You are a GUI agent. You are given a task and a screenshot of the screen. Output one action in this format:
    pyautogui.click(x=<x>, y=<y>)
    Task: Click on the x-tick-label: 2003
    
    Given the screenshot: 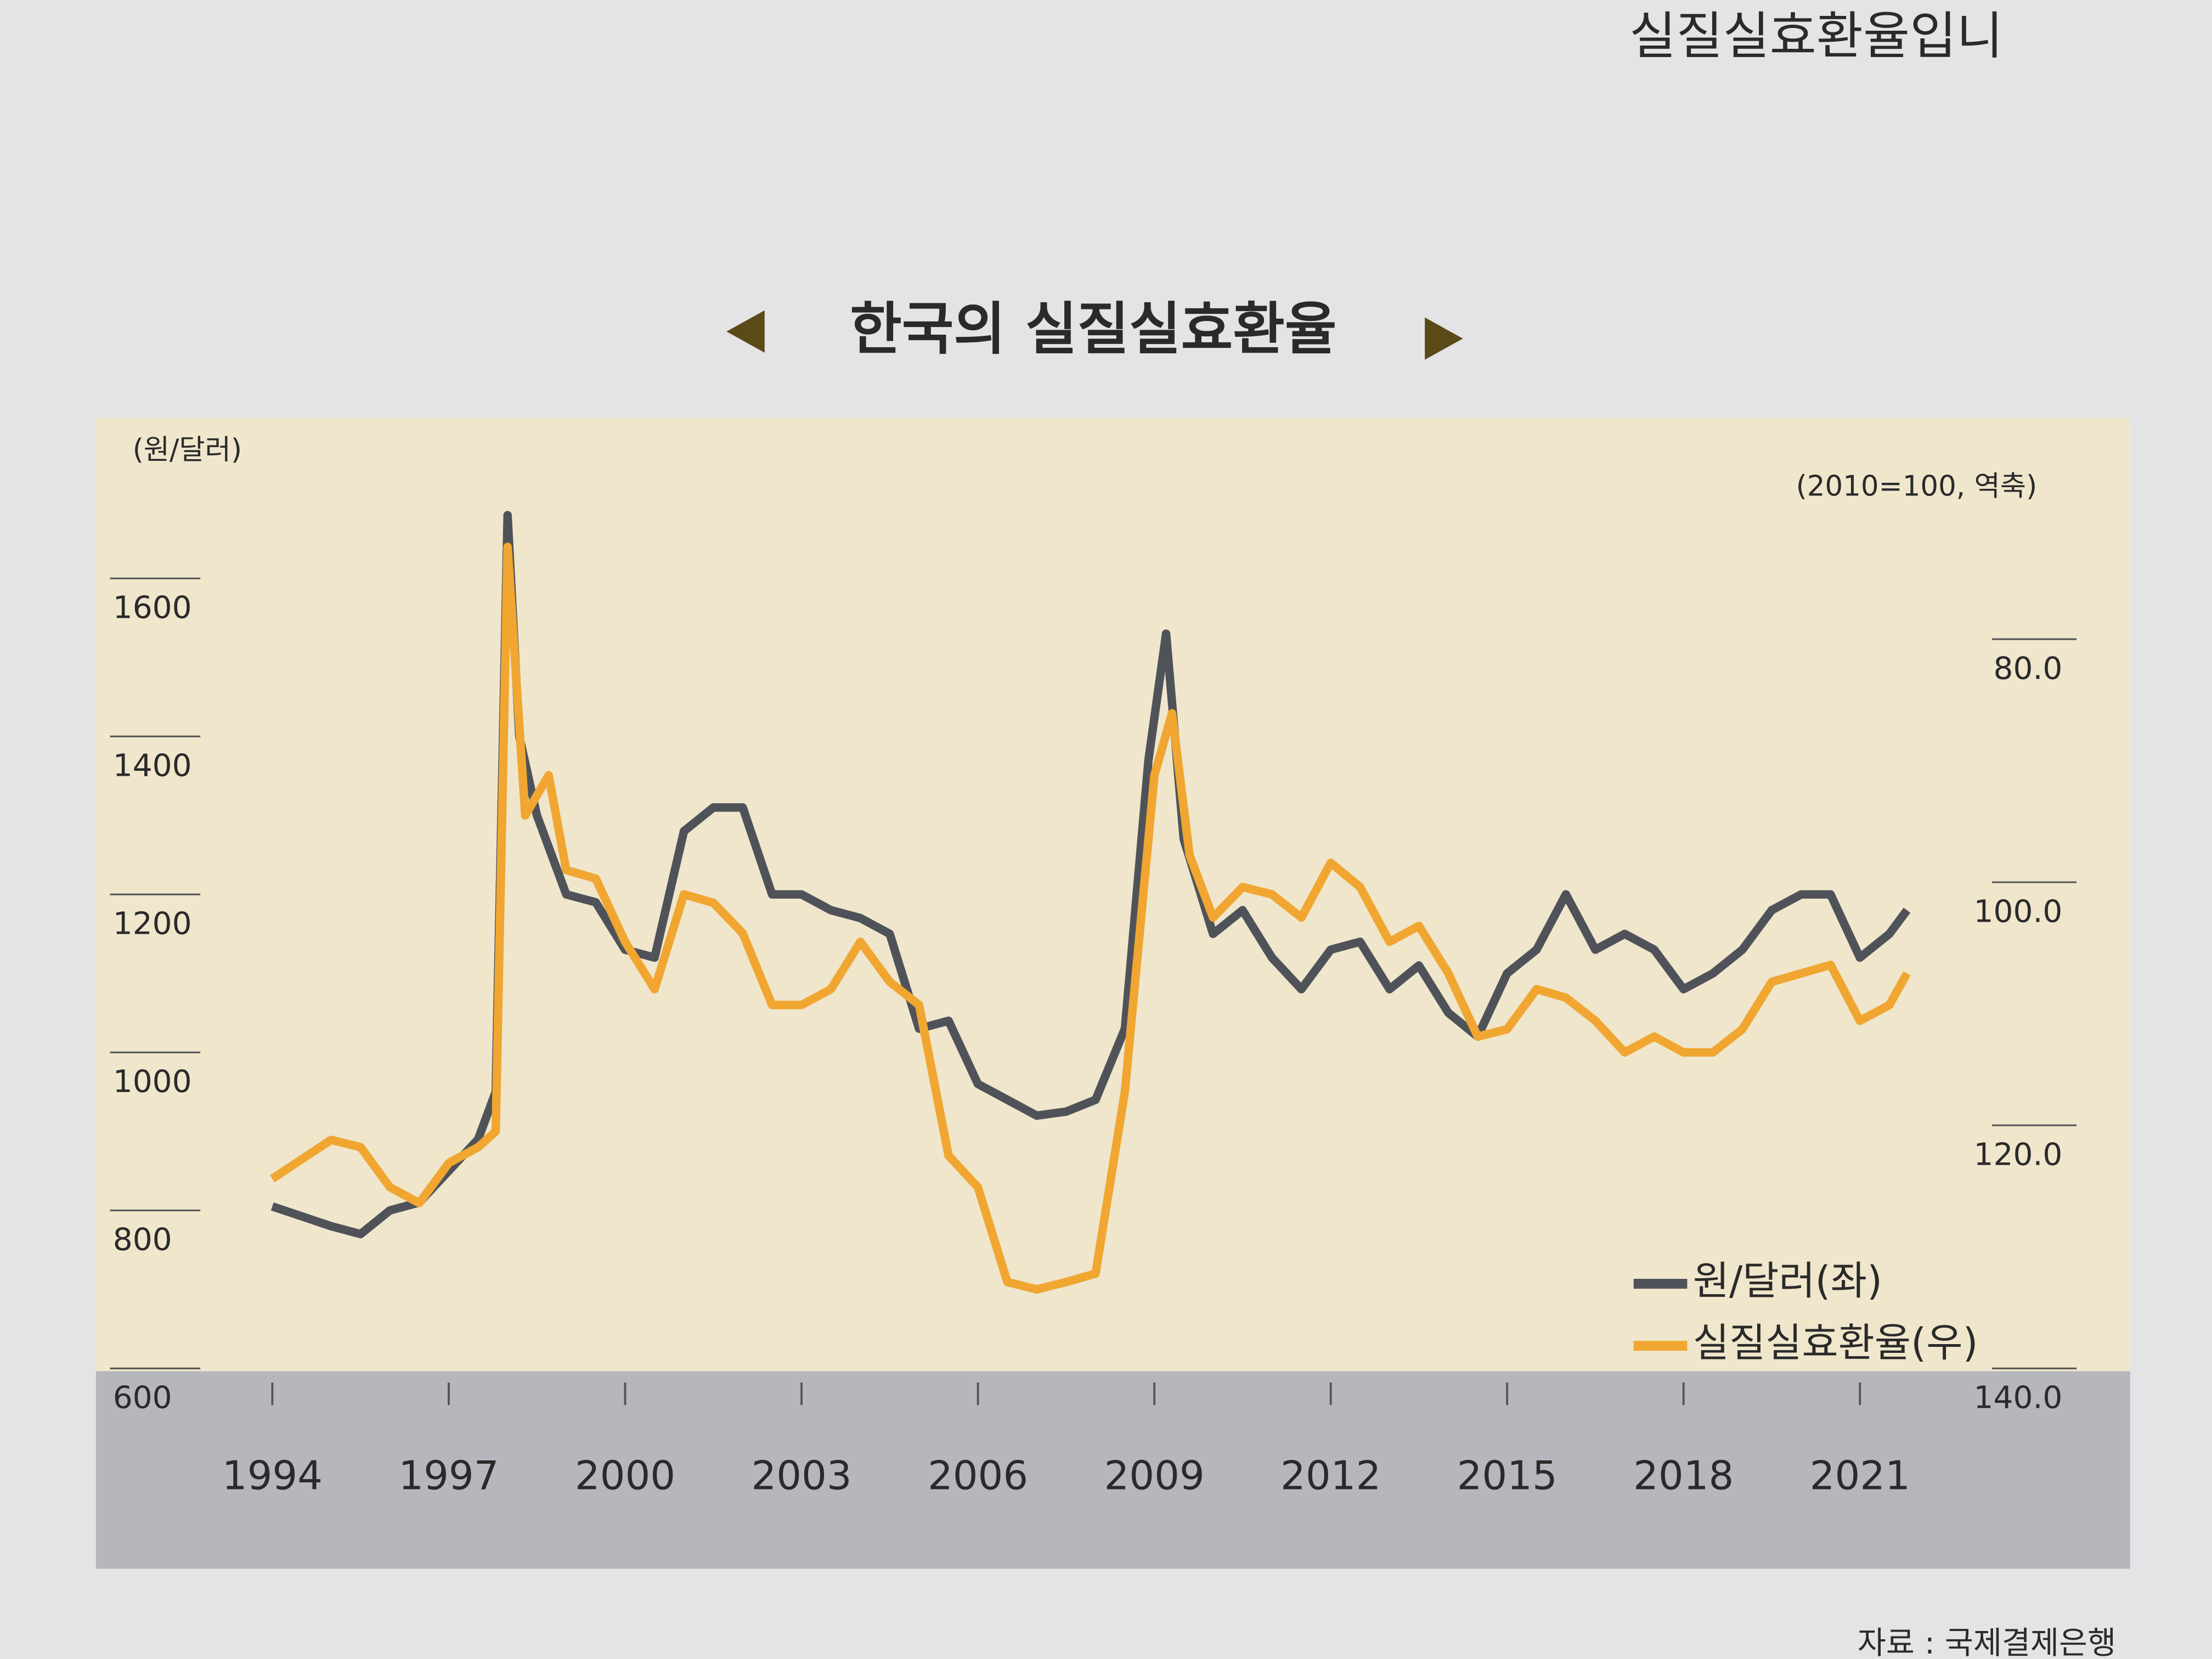 What is the action you would take?
    pyautogui.click(x=801, y=1475)
    